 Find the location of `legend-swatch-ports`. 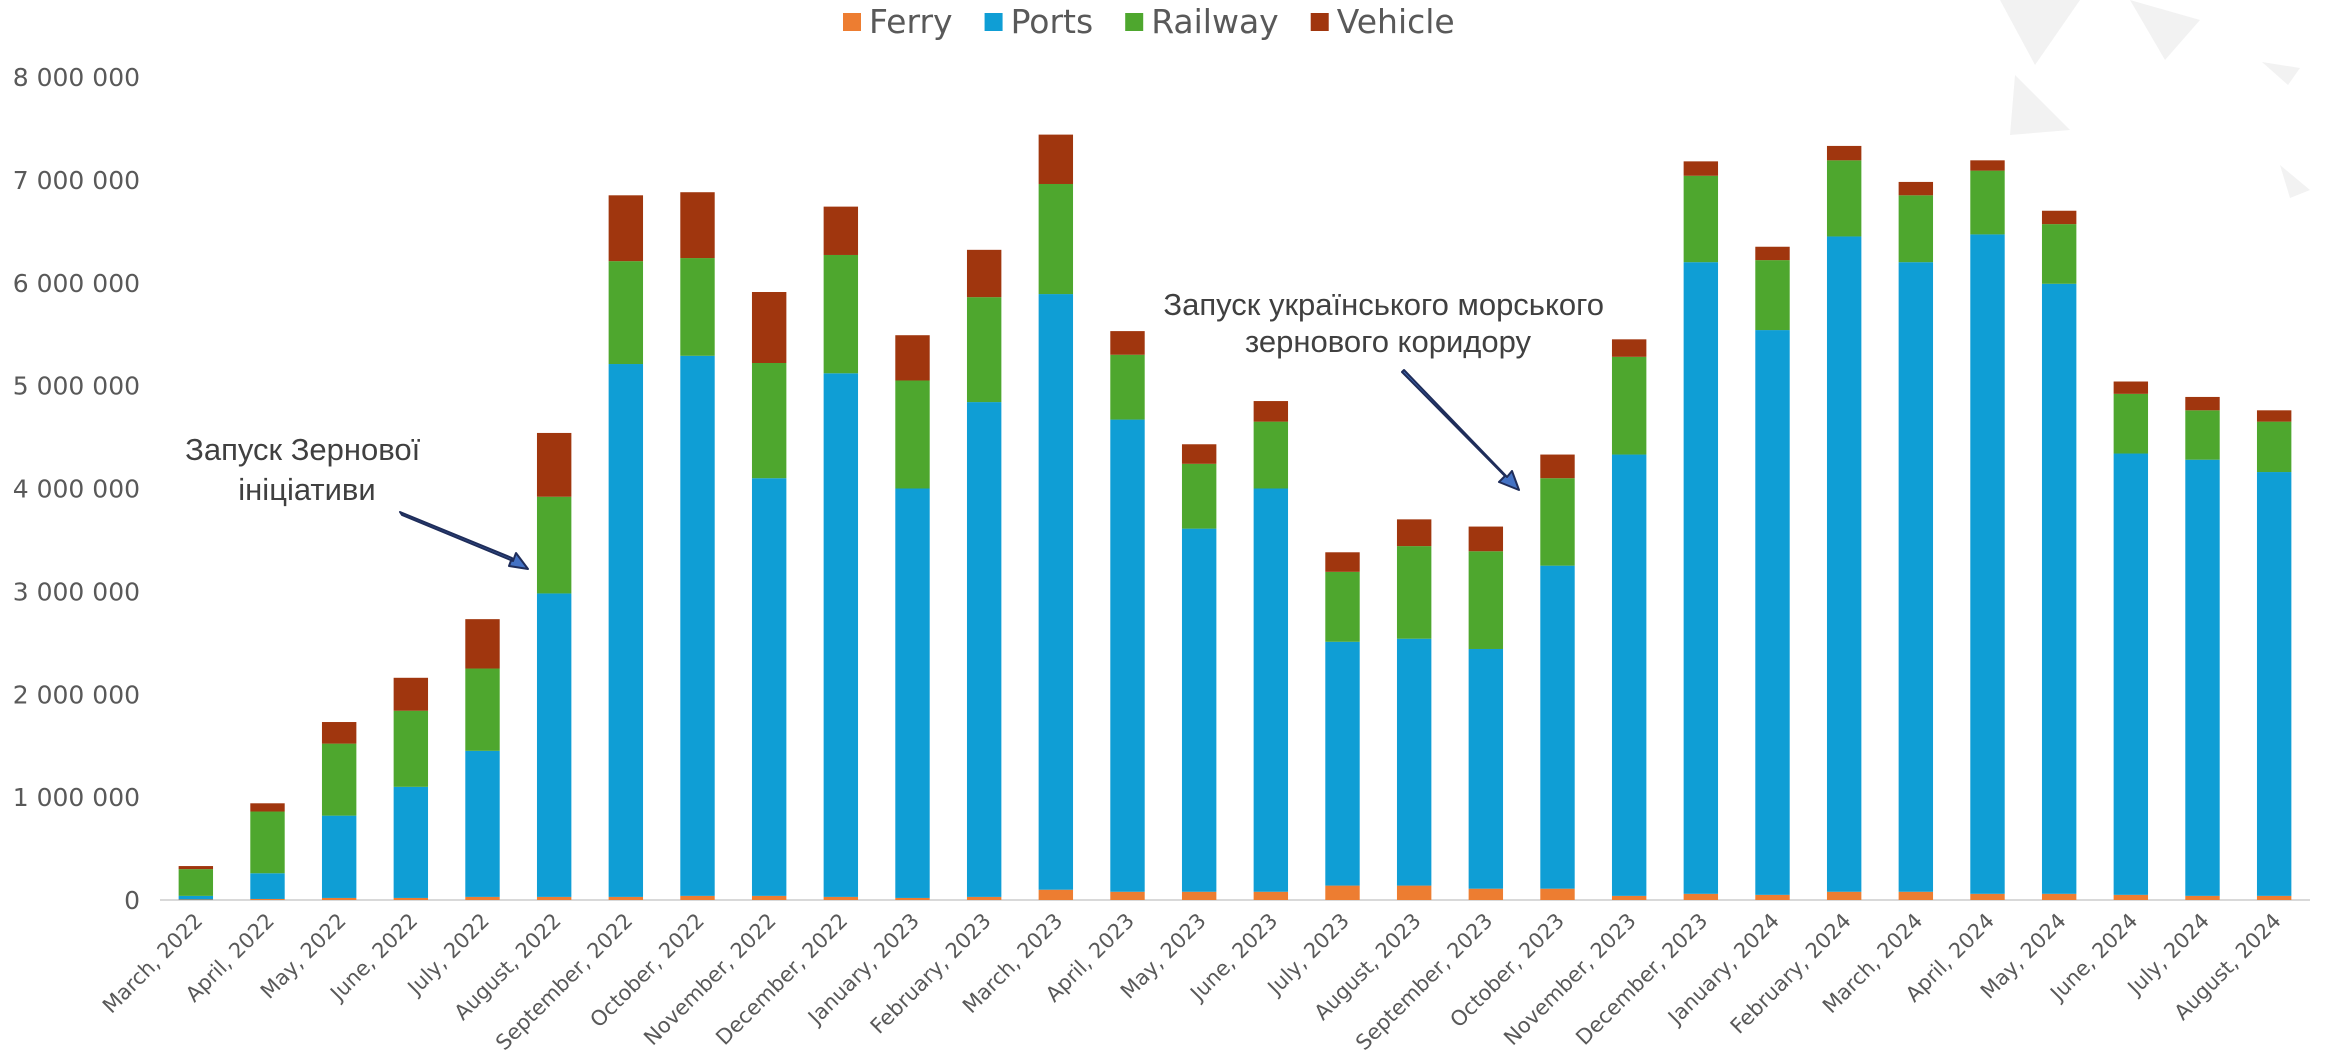

legend-swatch-ports is located at coordinates (993, 22).